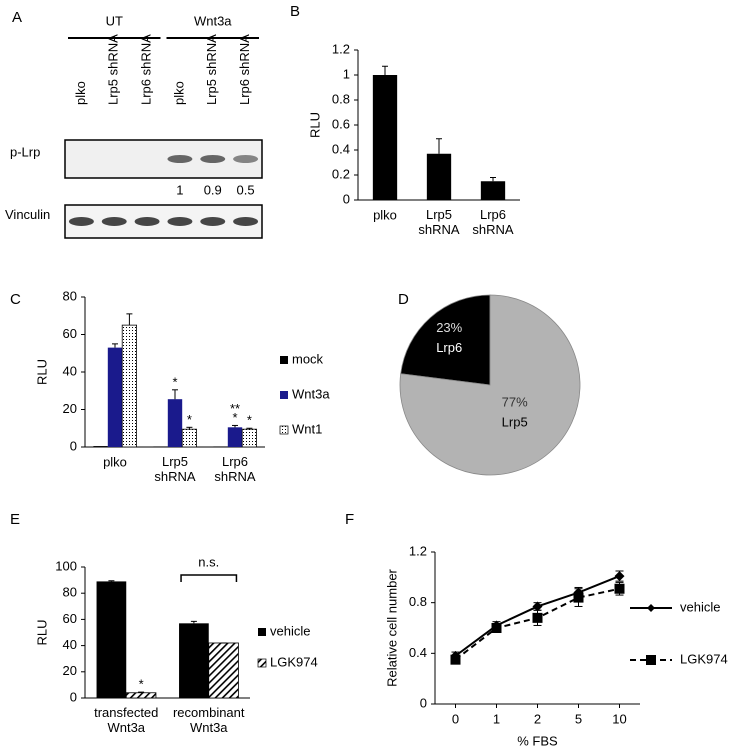  I want to click on x-tick-label: 2, so click(537, 718).